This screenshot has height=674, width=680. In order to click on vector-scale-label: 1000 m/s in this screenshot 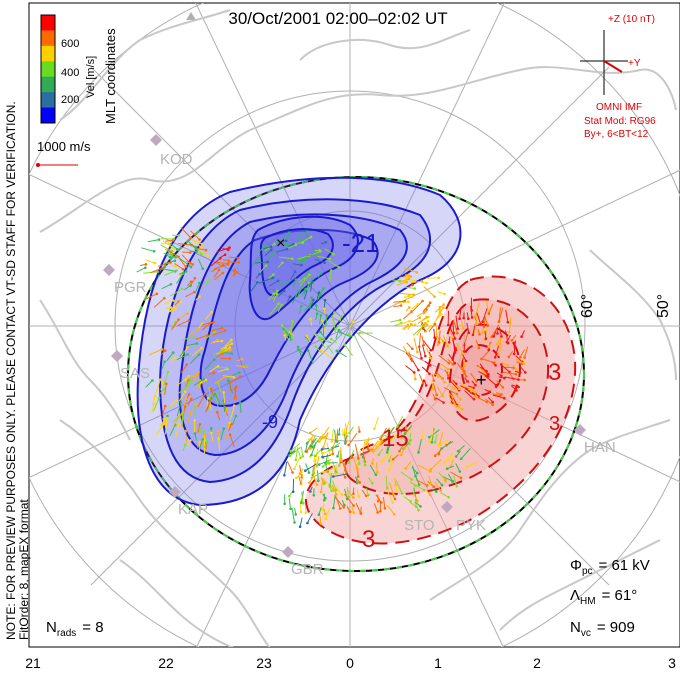, I will do `click(64, 146)`.